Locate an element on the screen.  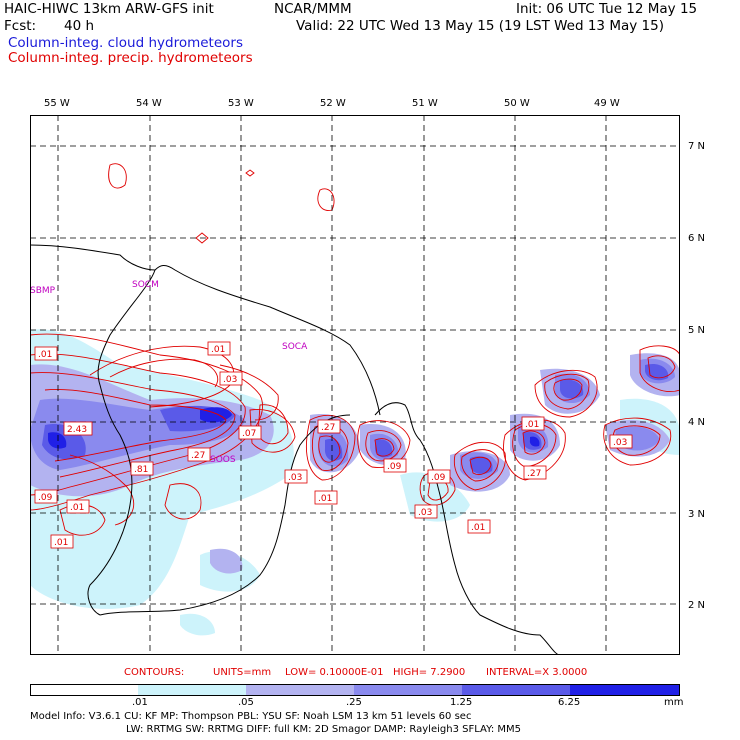
contours-units: UNITS=mm is located at coordinates (242, 672).